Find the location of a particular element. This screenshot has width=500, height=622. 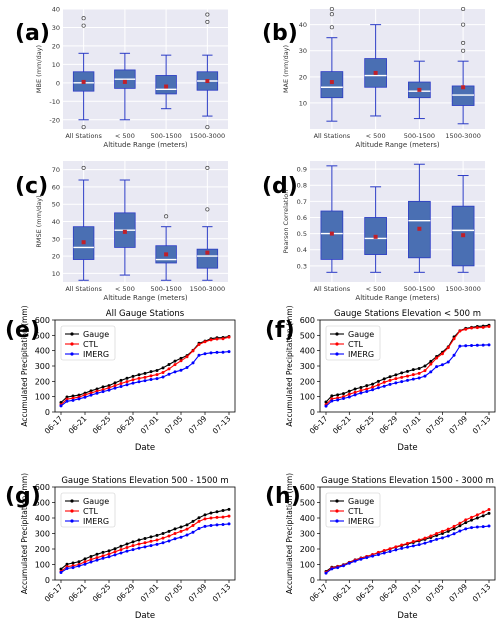

y-tick-label: 600 is located at coordinates (42, 320).